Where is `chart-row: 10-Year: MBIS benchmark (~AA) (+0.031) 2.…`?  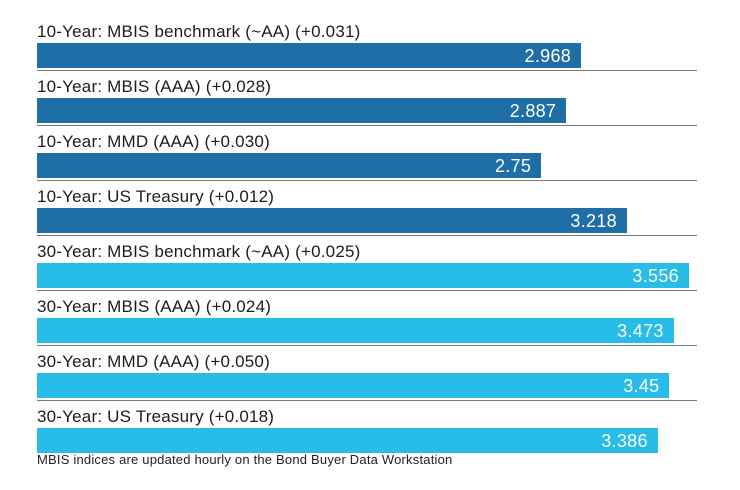
chart-row: 10-Year: MBIS benchmark (~AA) (+0.031) 2.… is located at coordinates (367, 46).